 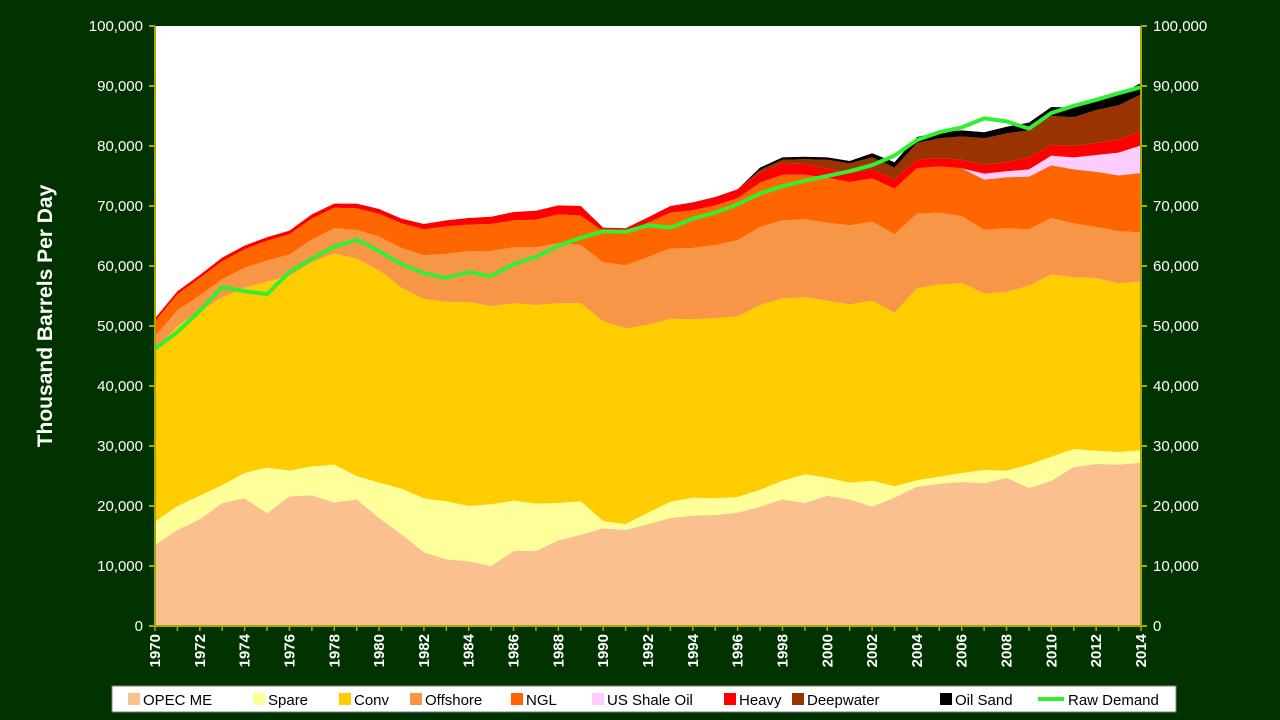 I want to click on x-tick-label: 1996, so click(x=738, y=650).